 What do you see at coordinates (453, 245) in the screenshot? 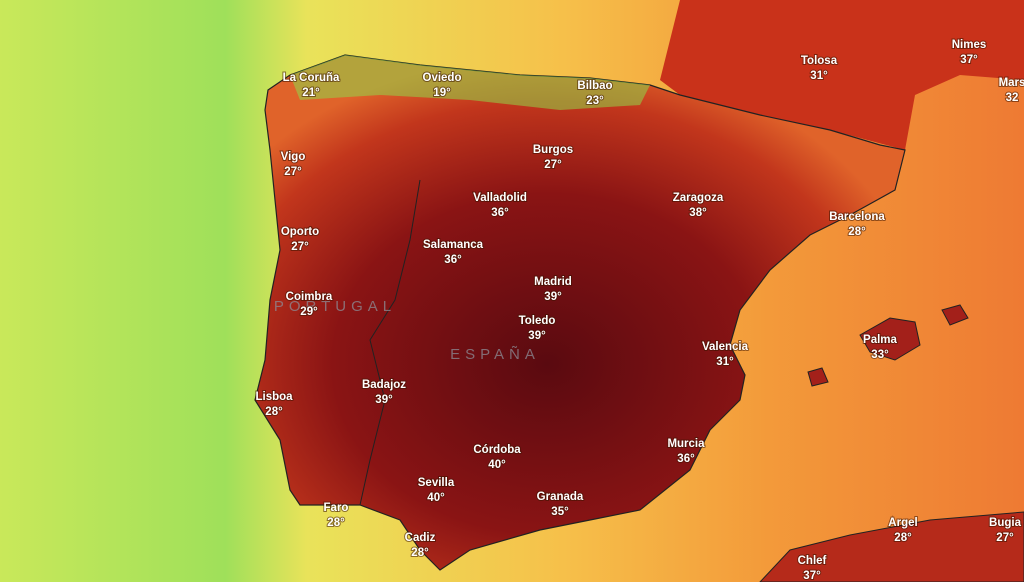
I see `city-name: Salamanca` at bounding box center [453, 245].